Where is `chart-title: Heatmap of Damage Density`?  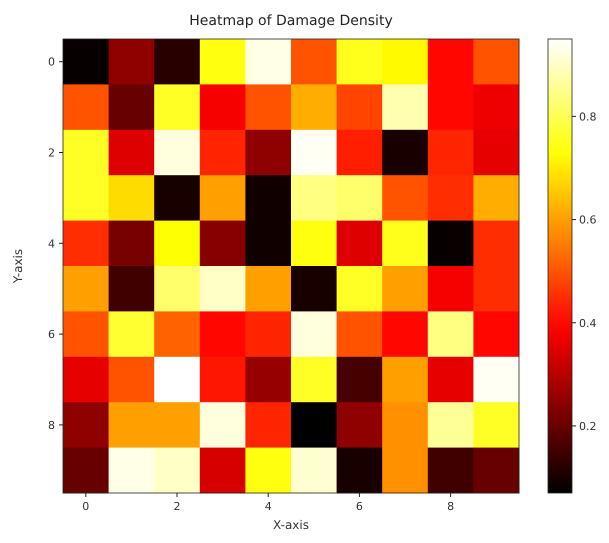
chart-title: Heatmap of Damage Density is located at coordinates (291, 21).